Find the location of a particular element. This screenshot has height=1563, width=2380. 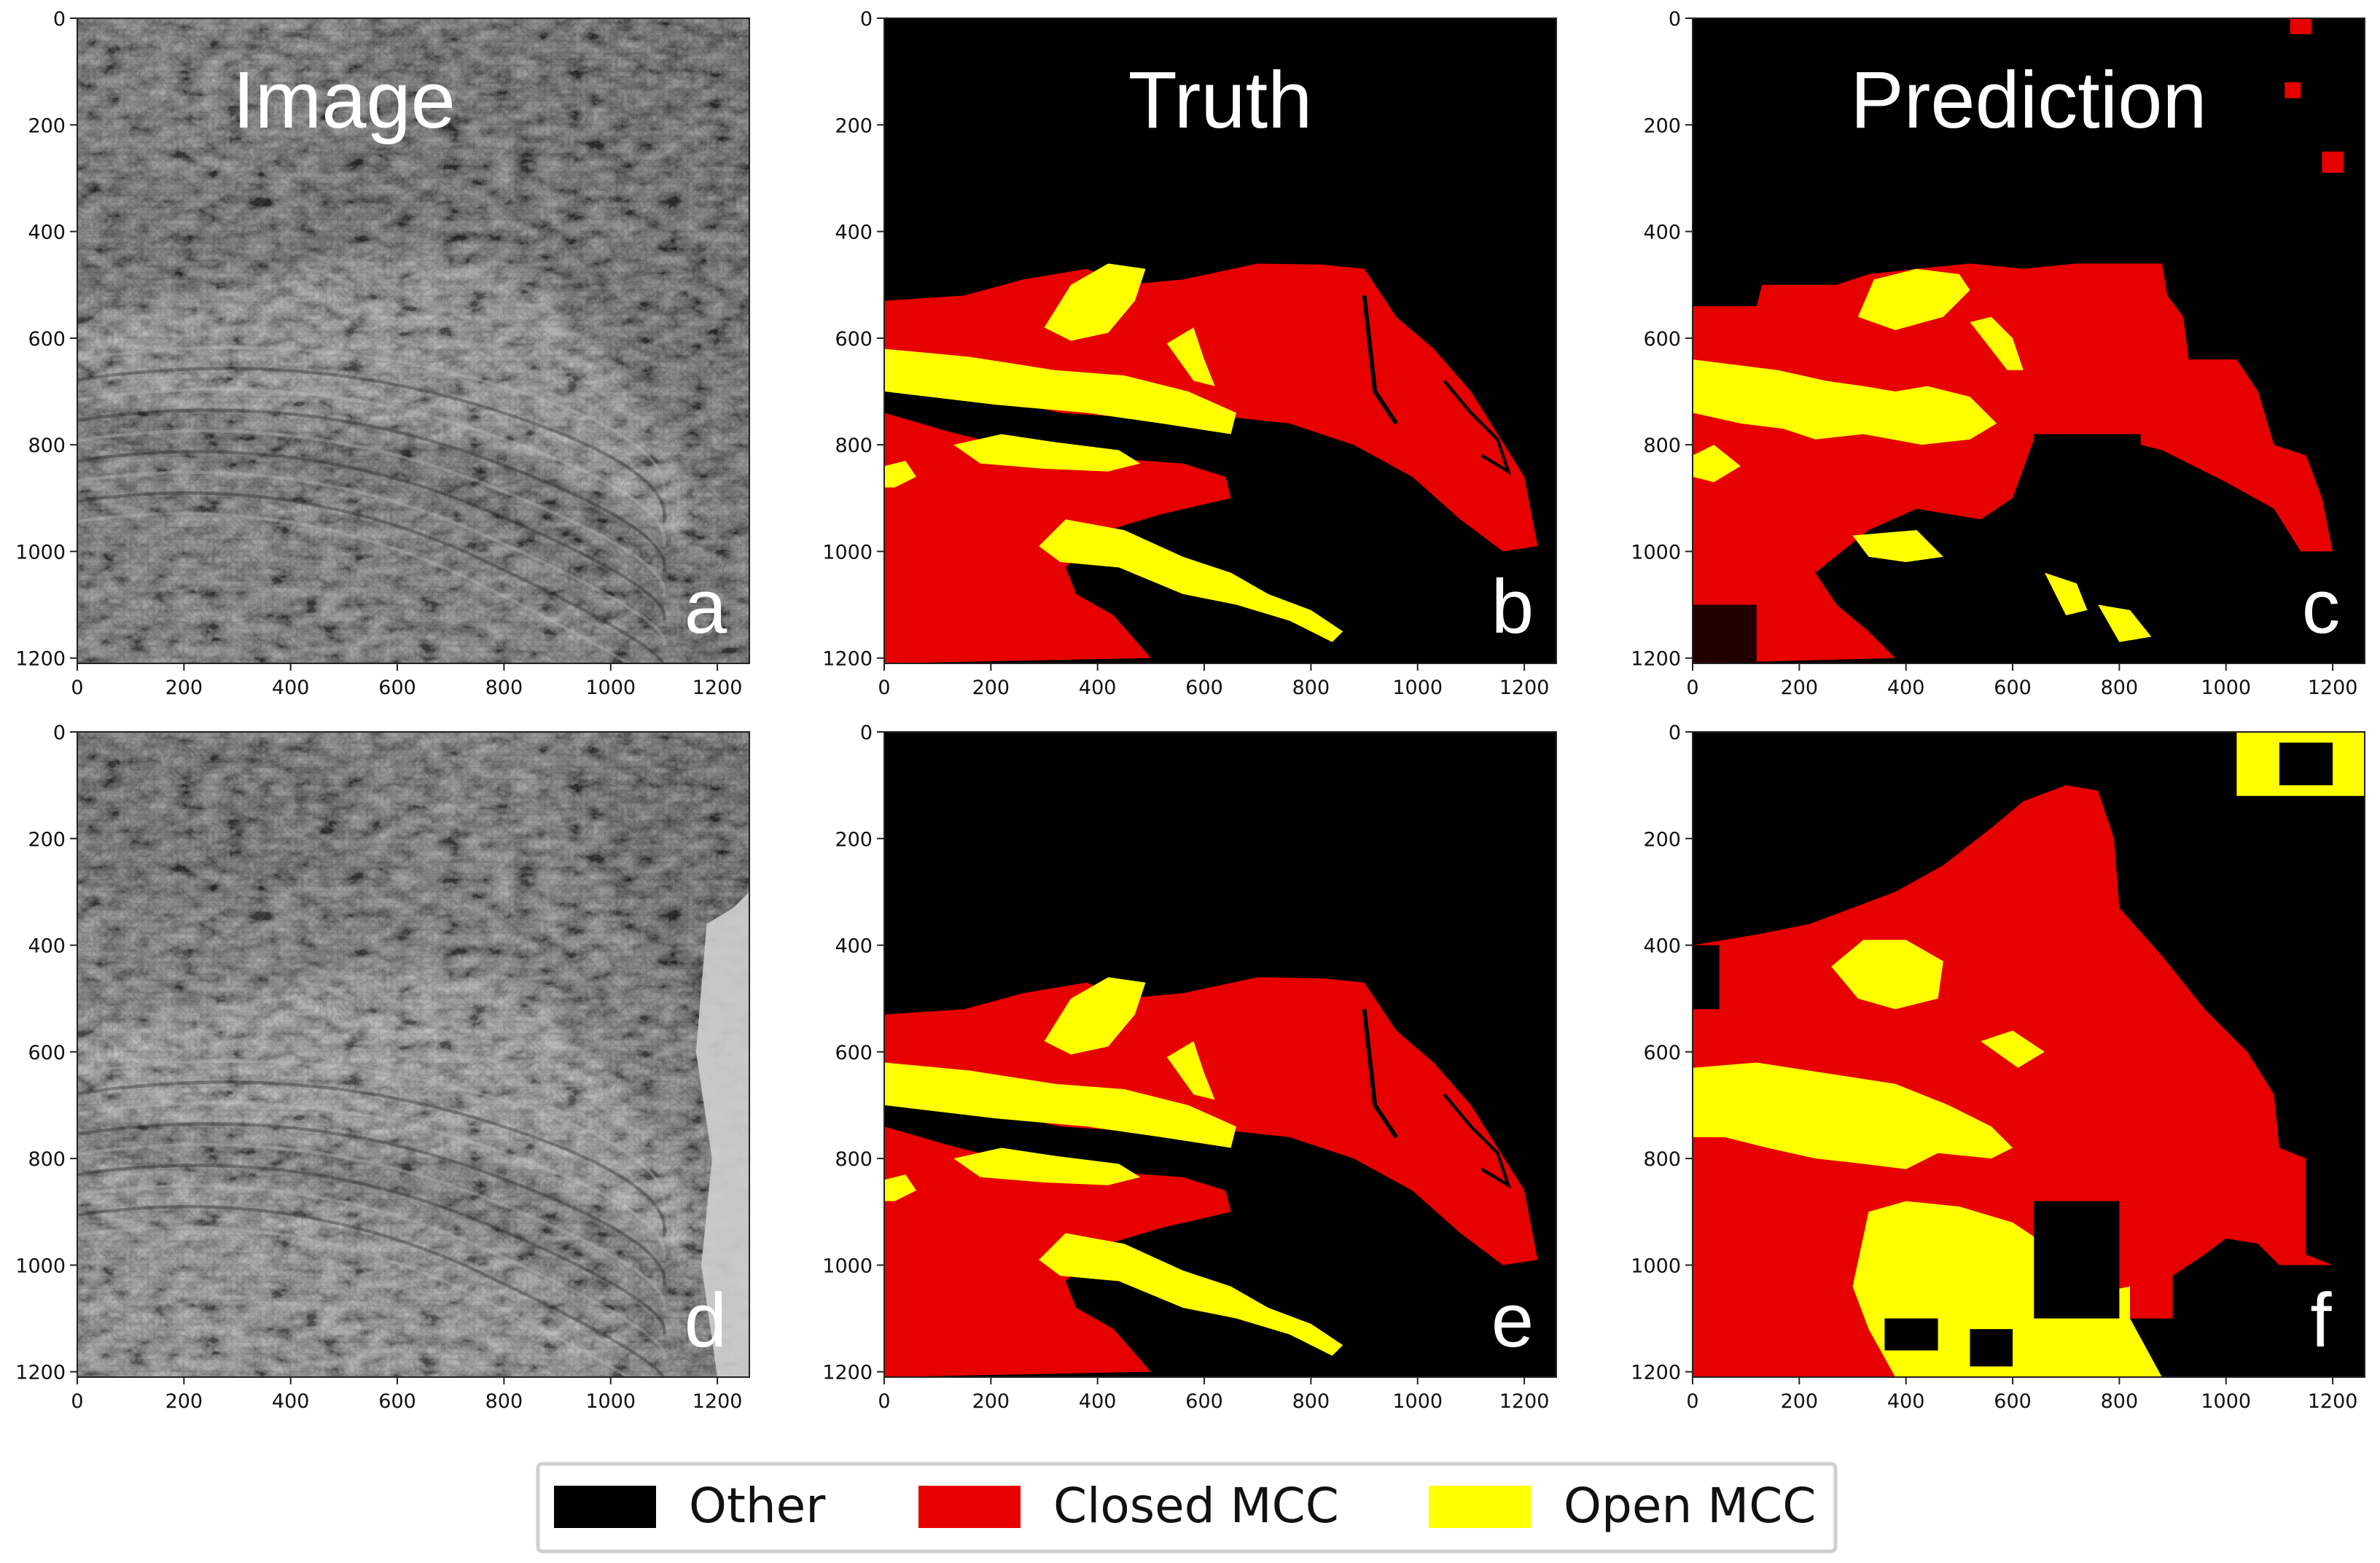

legend-label: Closed MCC is located at coordinates (1196, 1506).